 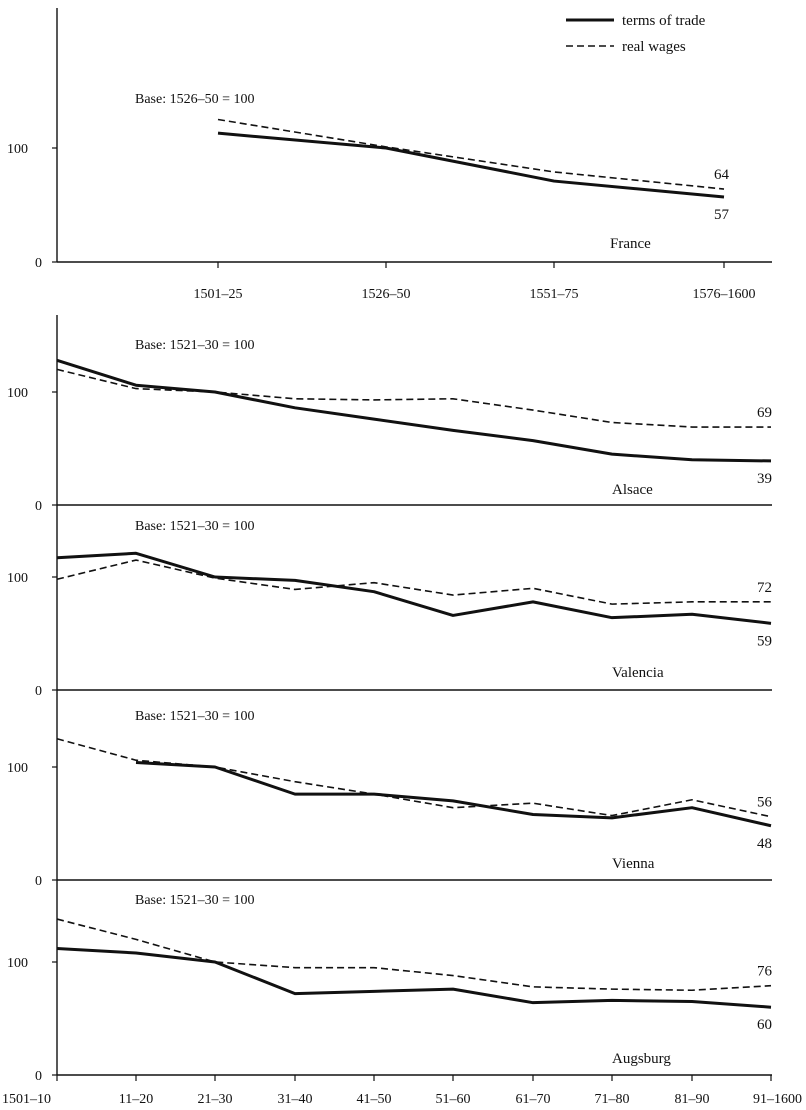 What do you see at coordinates (724, 294) in the screenshot?
I see `x-tick-label: 1576–1600` at bounding box center [724, 294].